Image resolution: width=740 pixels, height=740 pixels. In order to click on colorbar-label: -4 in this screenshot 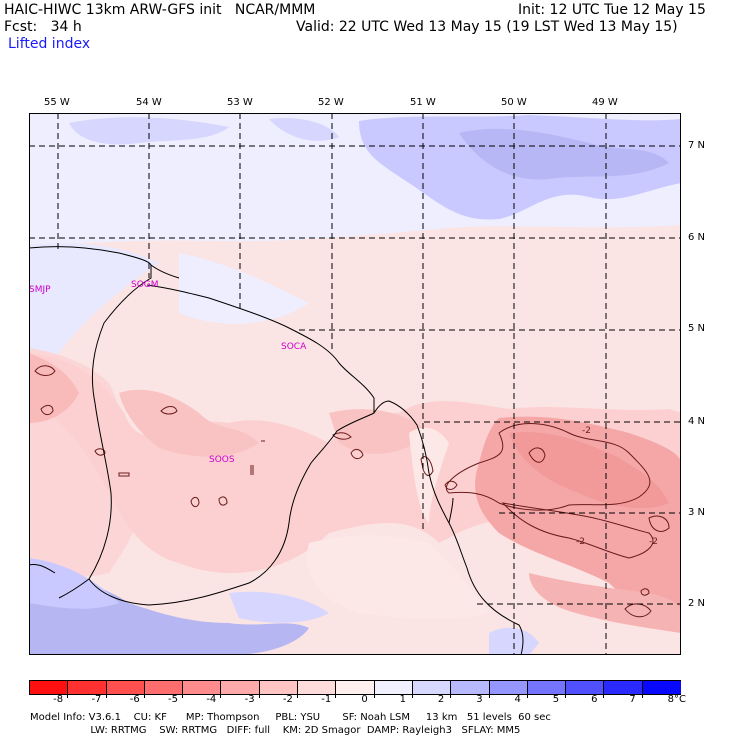, I will do `click(211, 699)`.